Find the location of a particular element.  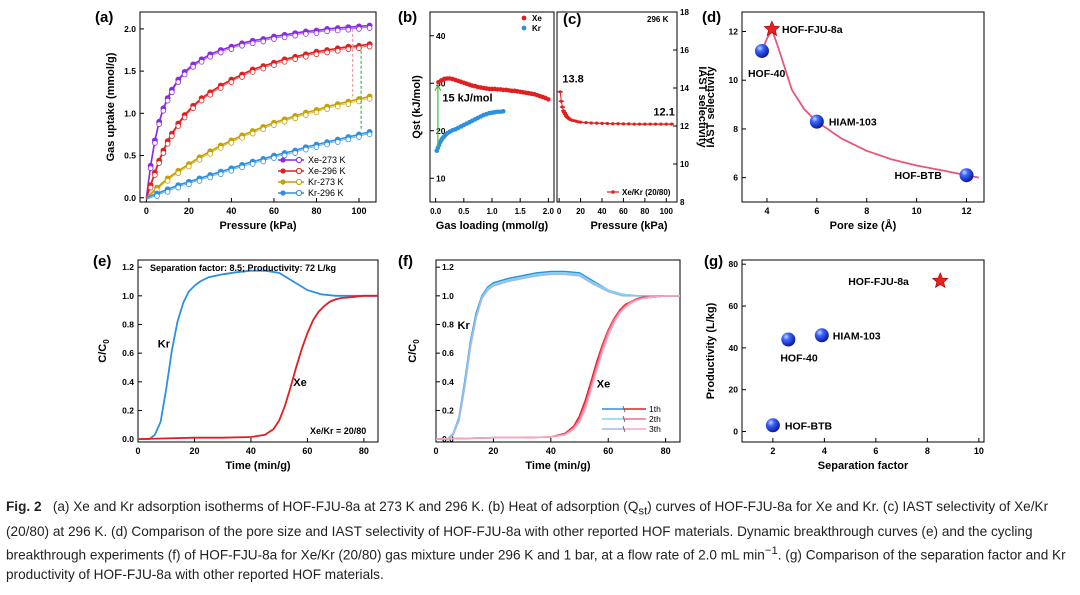

panel-c-frame is located at coordinates (617, 107).